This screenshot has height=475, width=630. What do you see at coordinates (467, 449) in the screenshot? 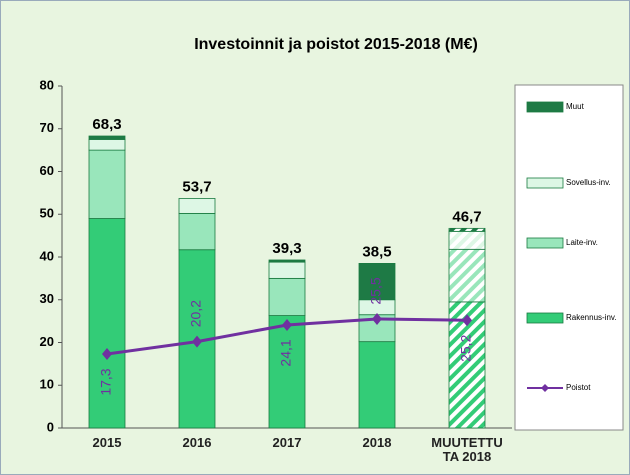
I see `x-tick-label: MUUTETTU TA 2018` at bounding box center [467, 449].